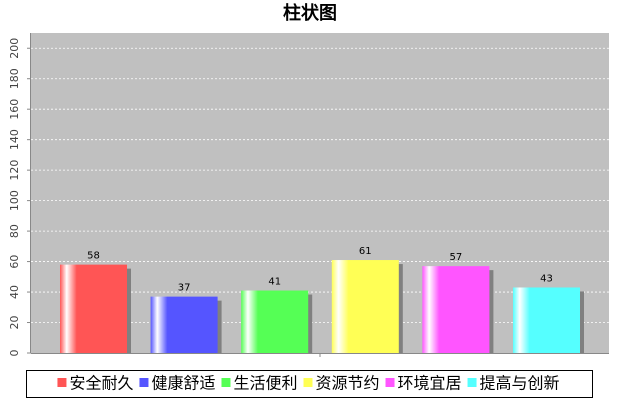  I want to click on y-tick-label: 80, so click(14, 231).